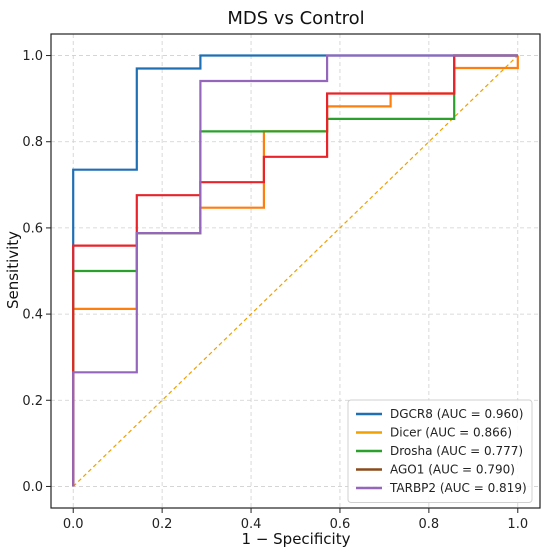  I want to click on x-tick-label: 0.0, so click(73, 524).